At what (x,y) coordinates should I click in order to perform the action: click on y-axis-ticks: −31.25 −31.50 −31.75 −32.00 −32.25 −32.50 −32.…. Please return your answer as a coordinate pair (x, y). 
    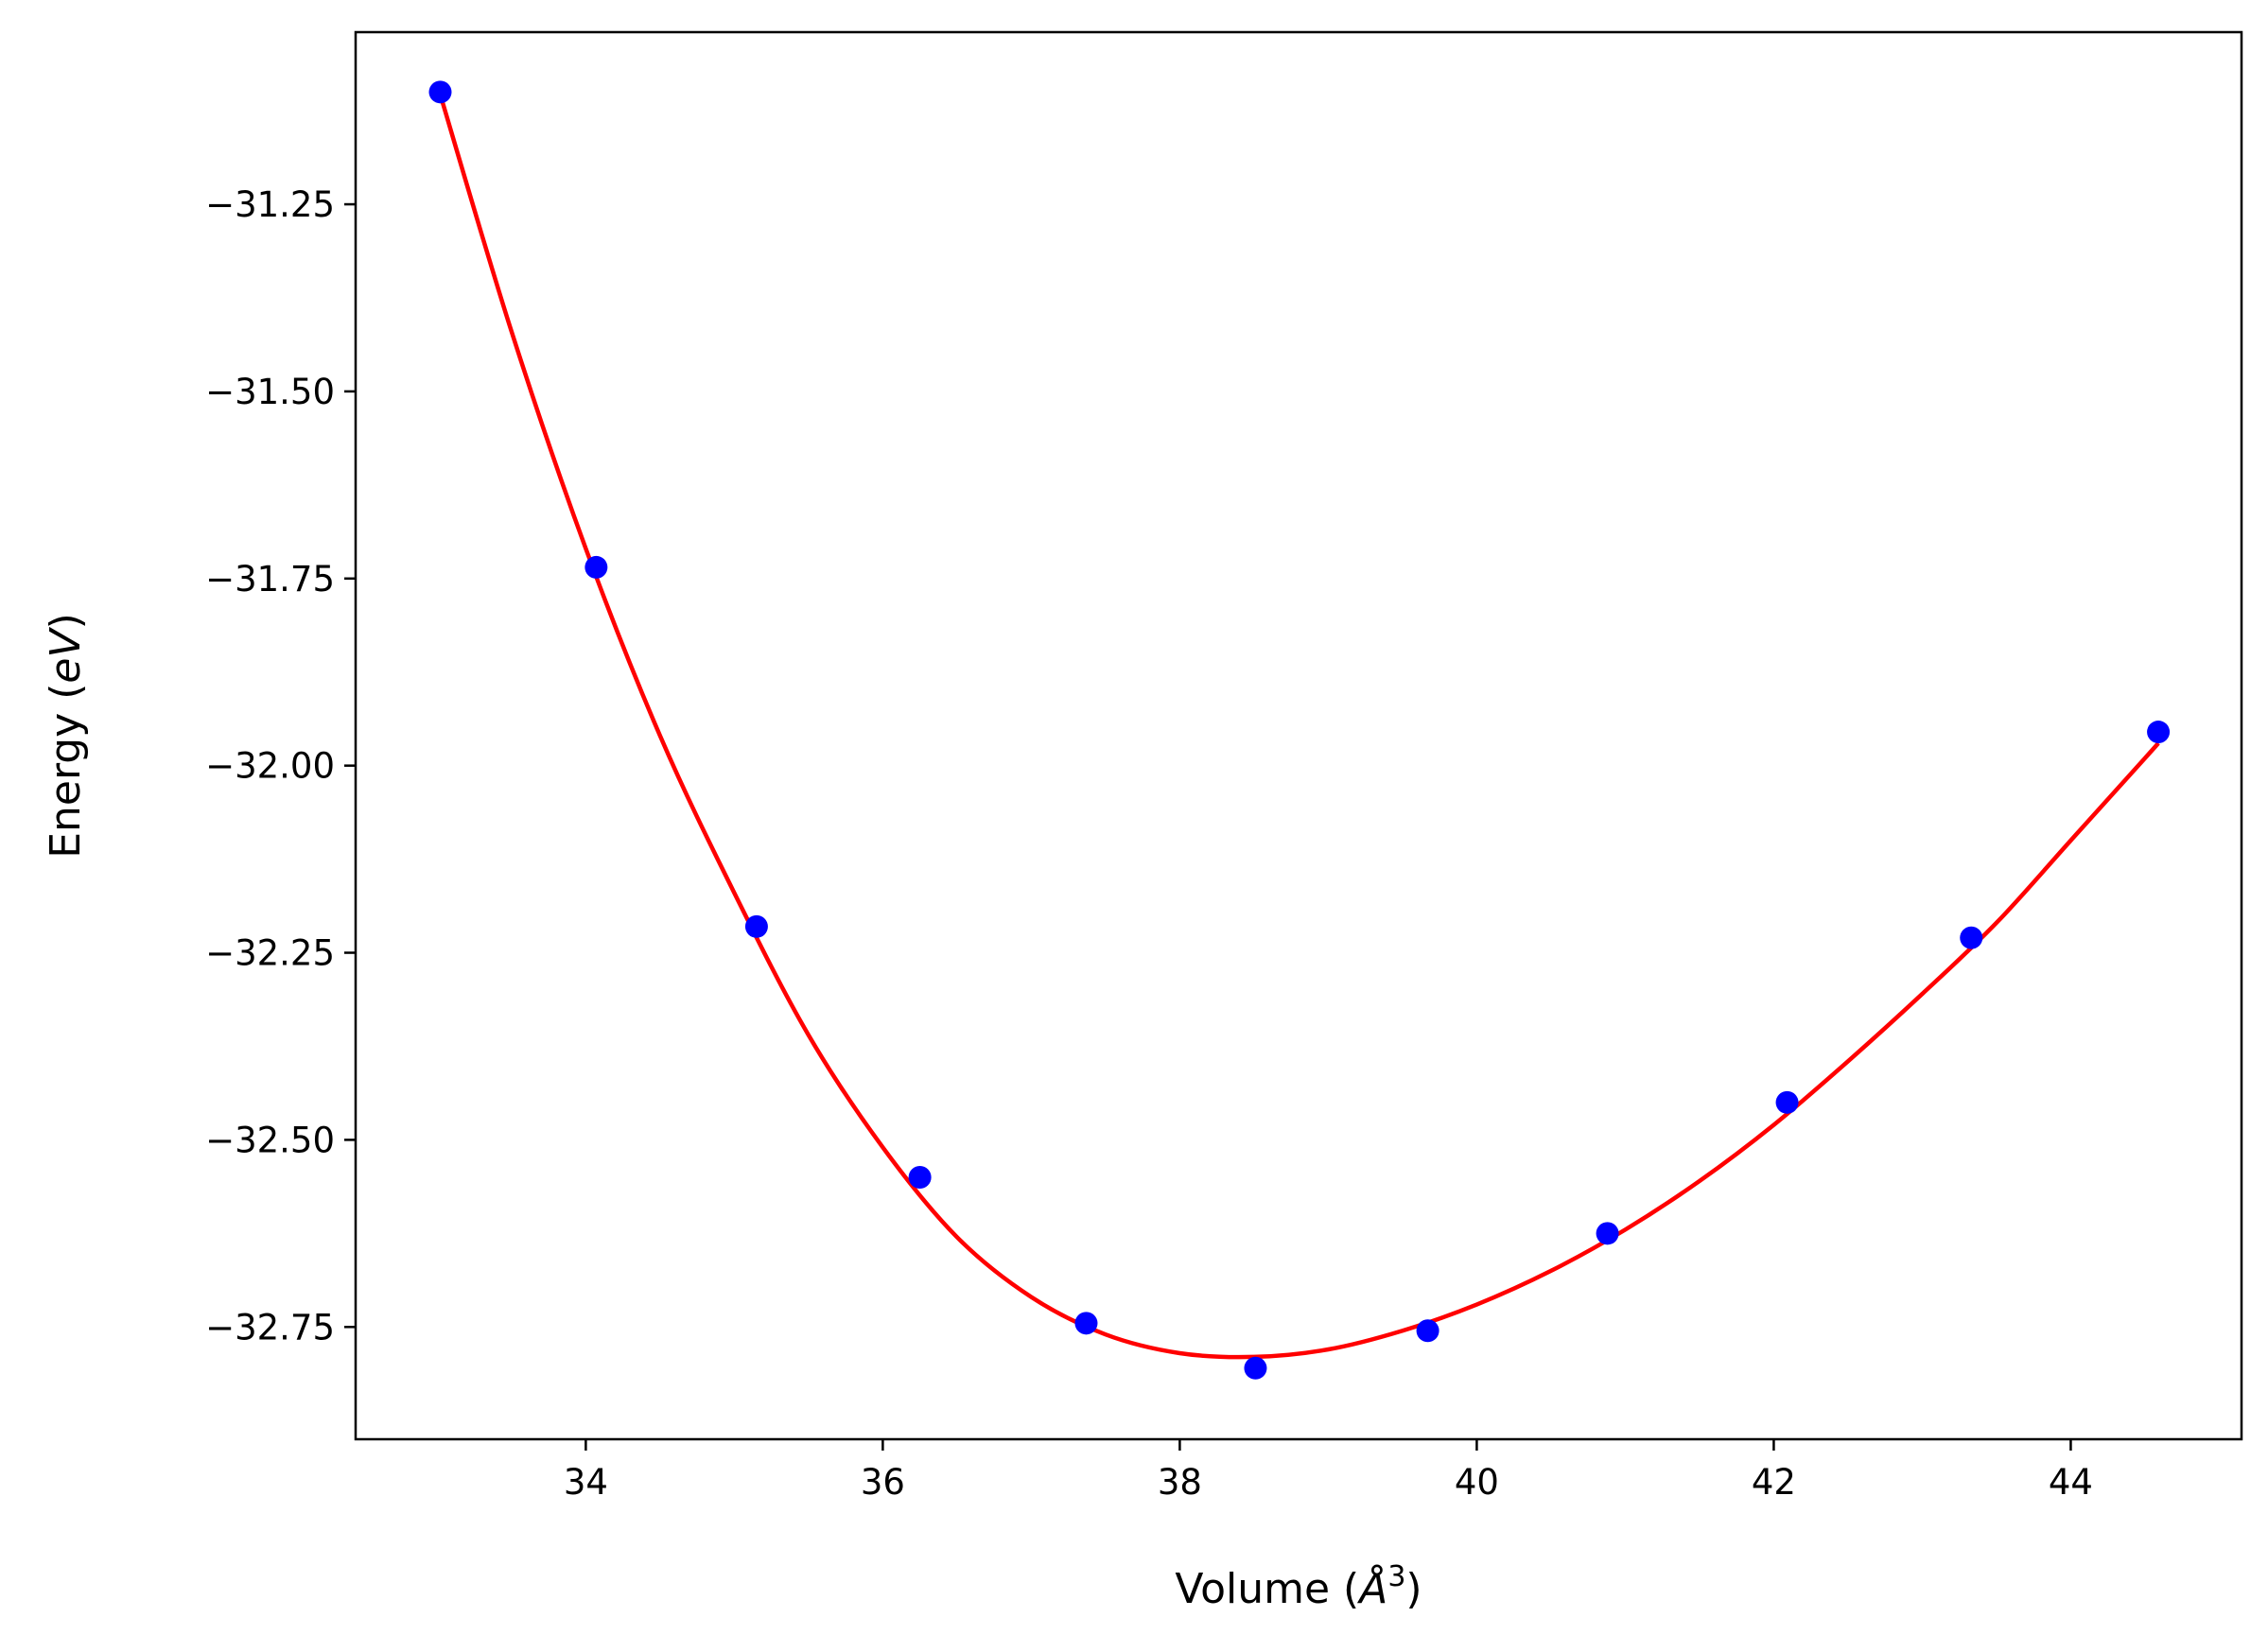
    Looking at the image, I should click on (280, 766).